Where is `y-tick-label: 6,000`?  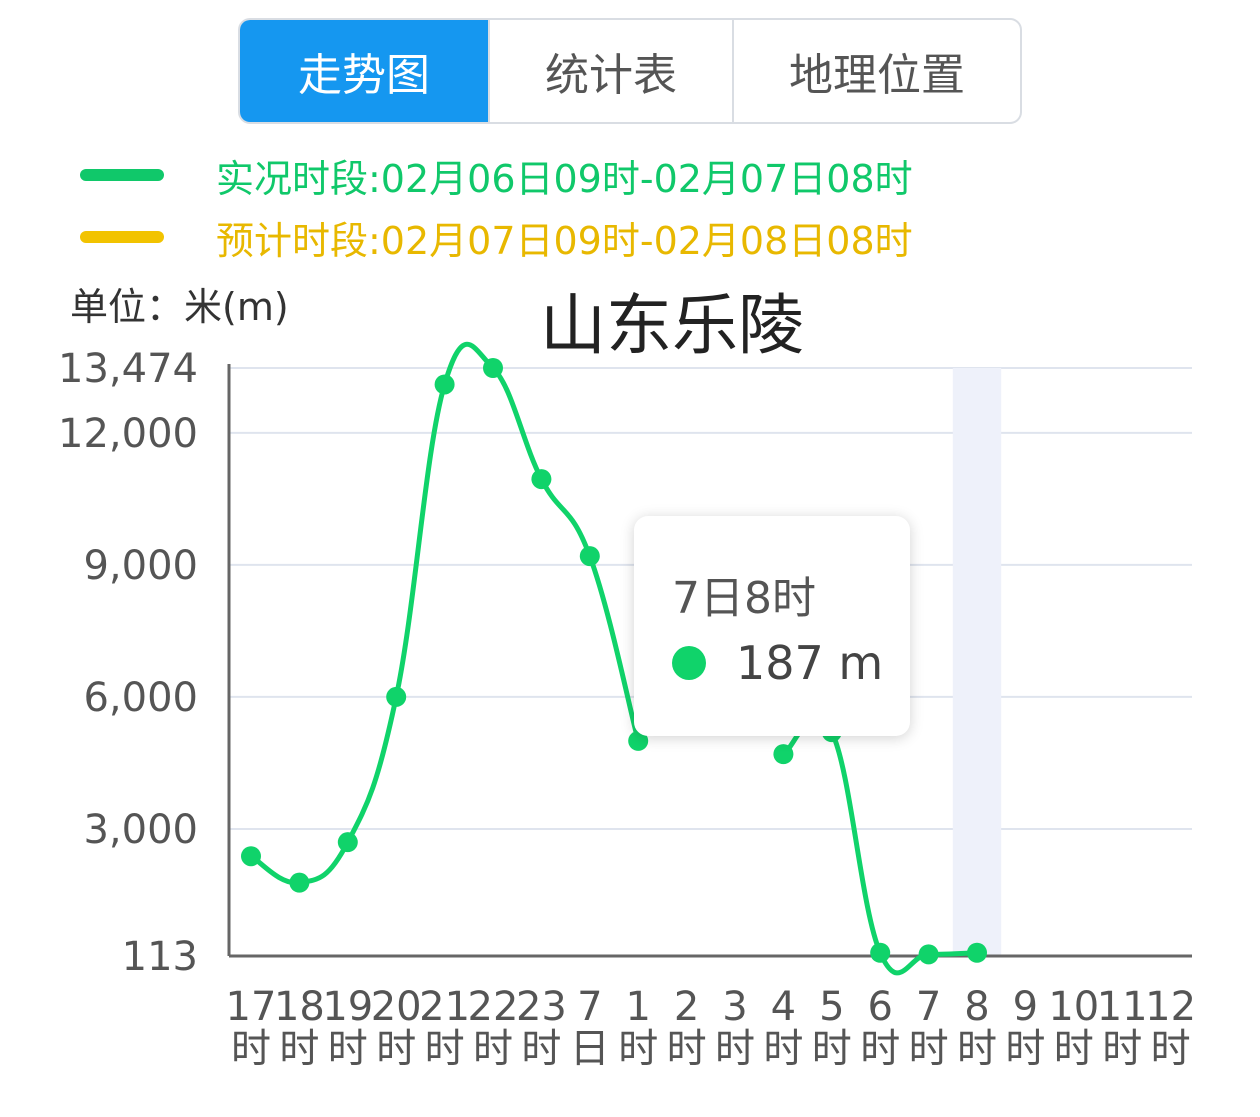 y-tick-label: 6,000 is located at coordinates (140, 698).